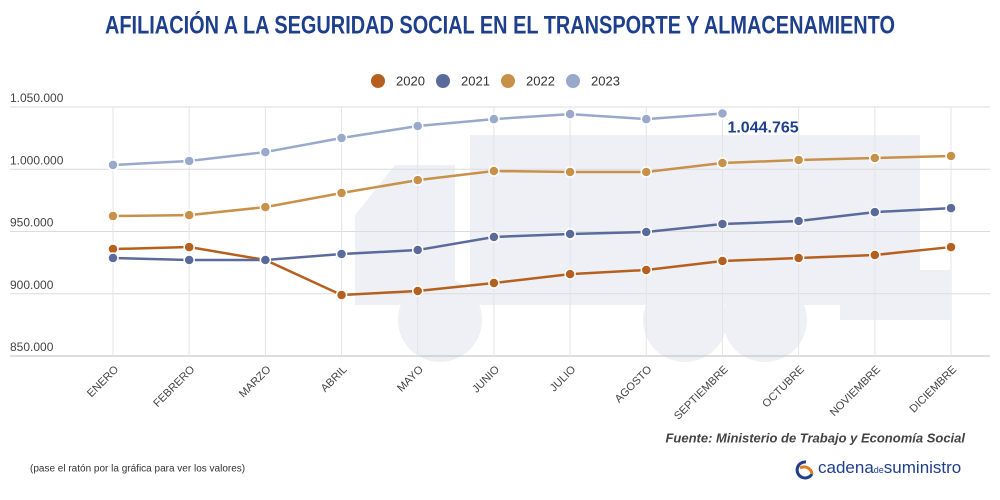 The height and width of the screenshot is (500, 1000). What do you see at coordinates (410, 80) in the screenshot?
I see `legend-label: 2020` at bounding box center [410, 80].